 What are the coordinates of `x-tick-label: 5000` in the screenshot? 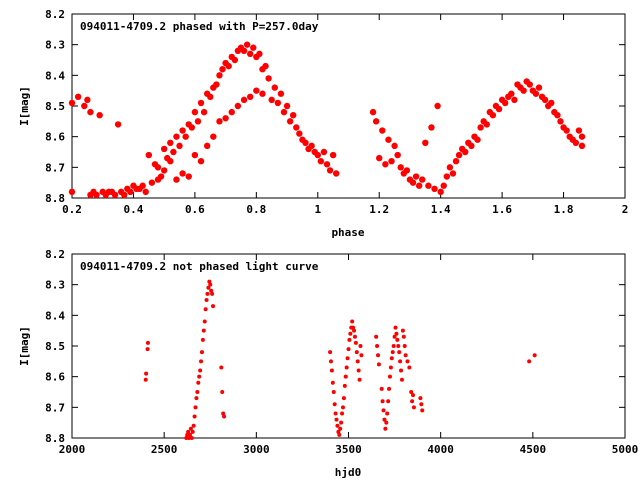 It's located at (625, 449).